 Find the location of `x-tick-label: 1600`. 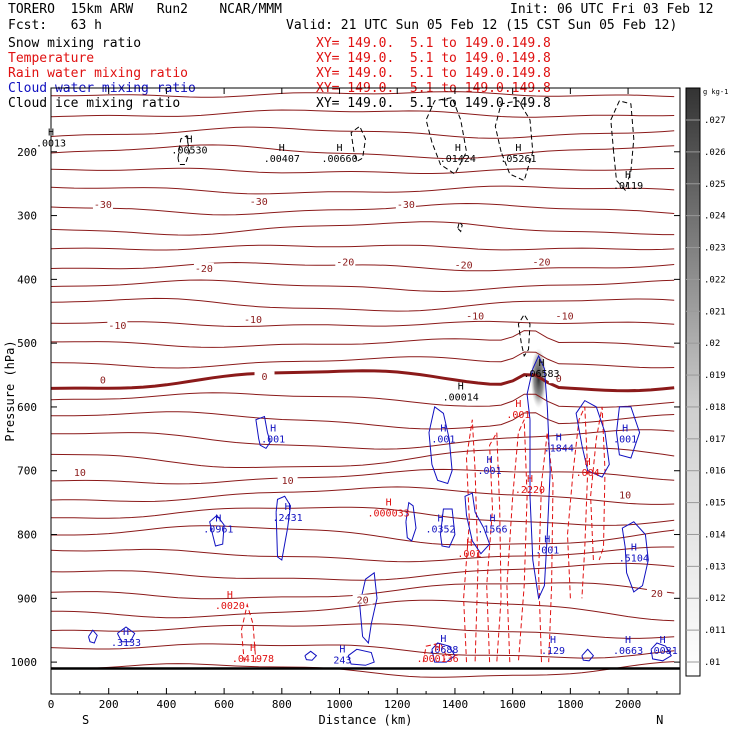

x-tick-label: 1600 is located at coordinates (512, 704).